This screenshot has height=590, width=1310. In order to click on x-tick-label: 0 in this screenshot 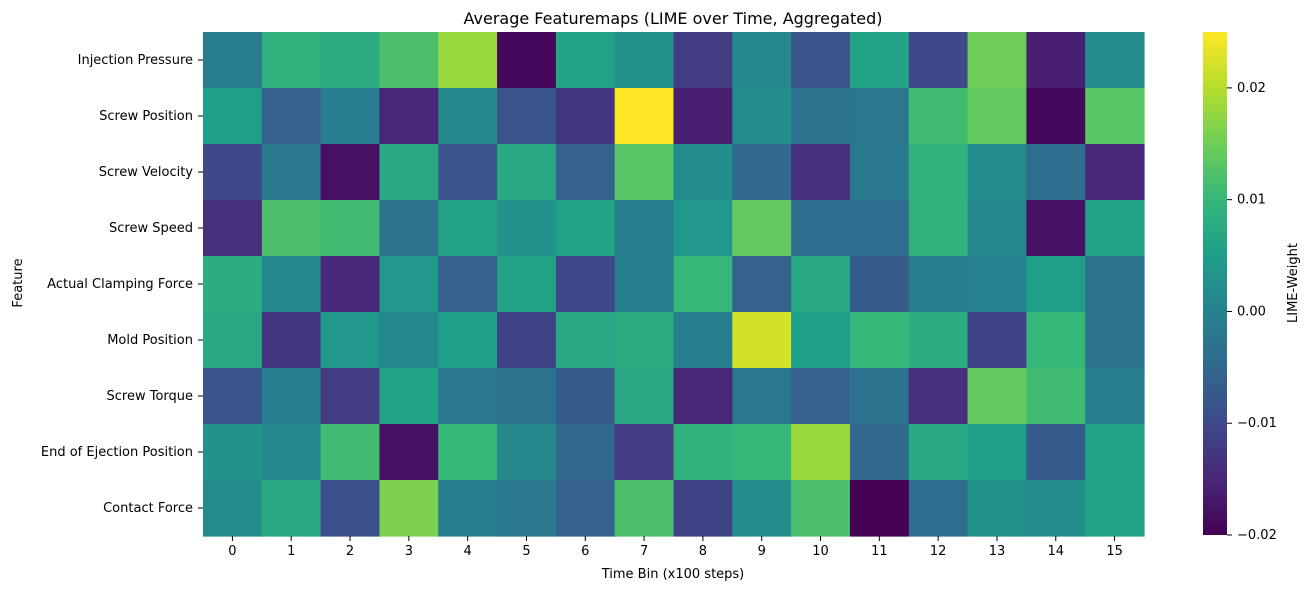, I will do `click(232, 551)`.